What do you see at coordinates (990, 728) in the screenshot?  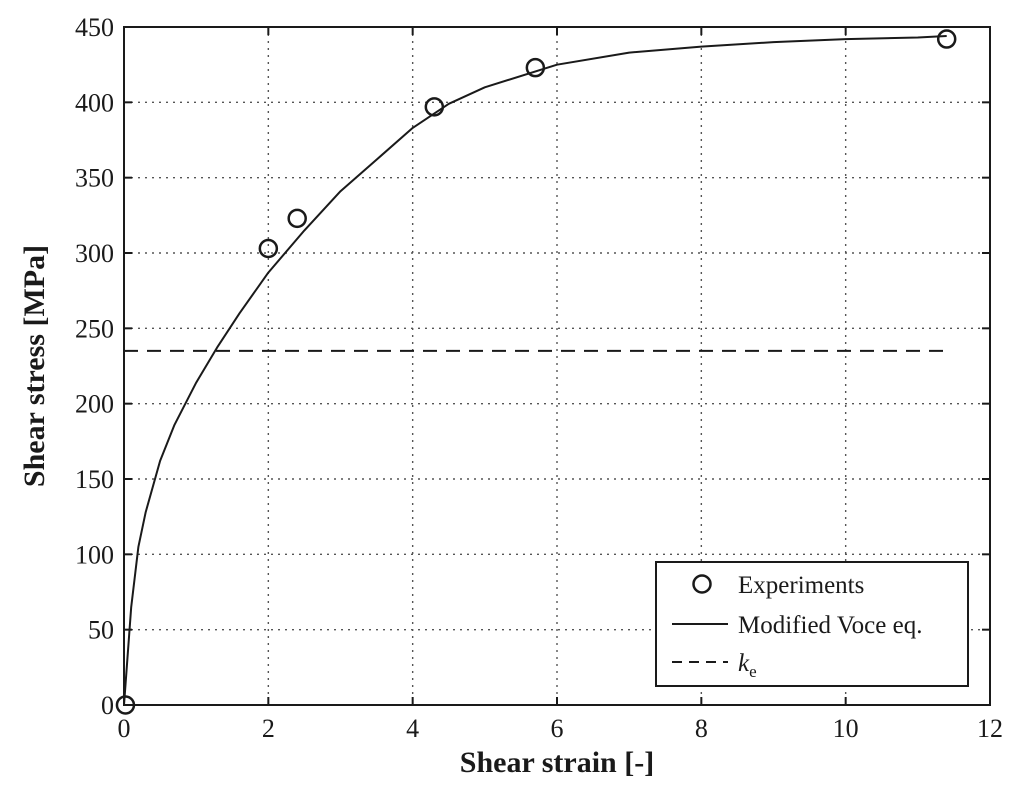 I see `x-tick-label-12: 12` at bounding box center [990, 728].